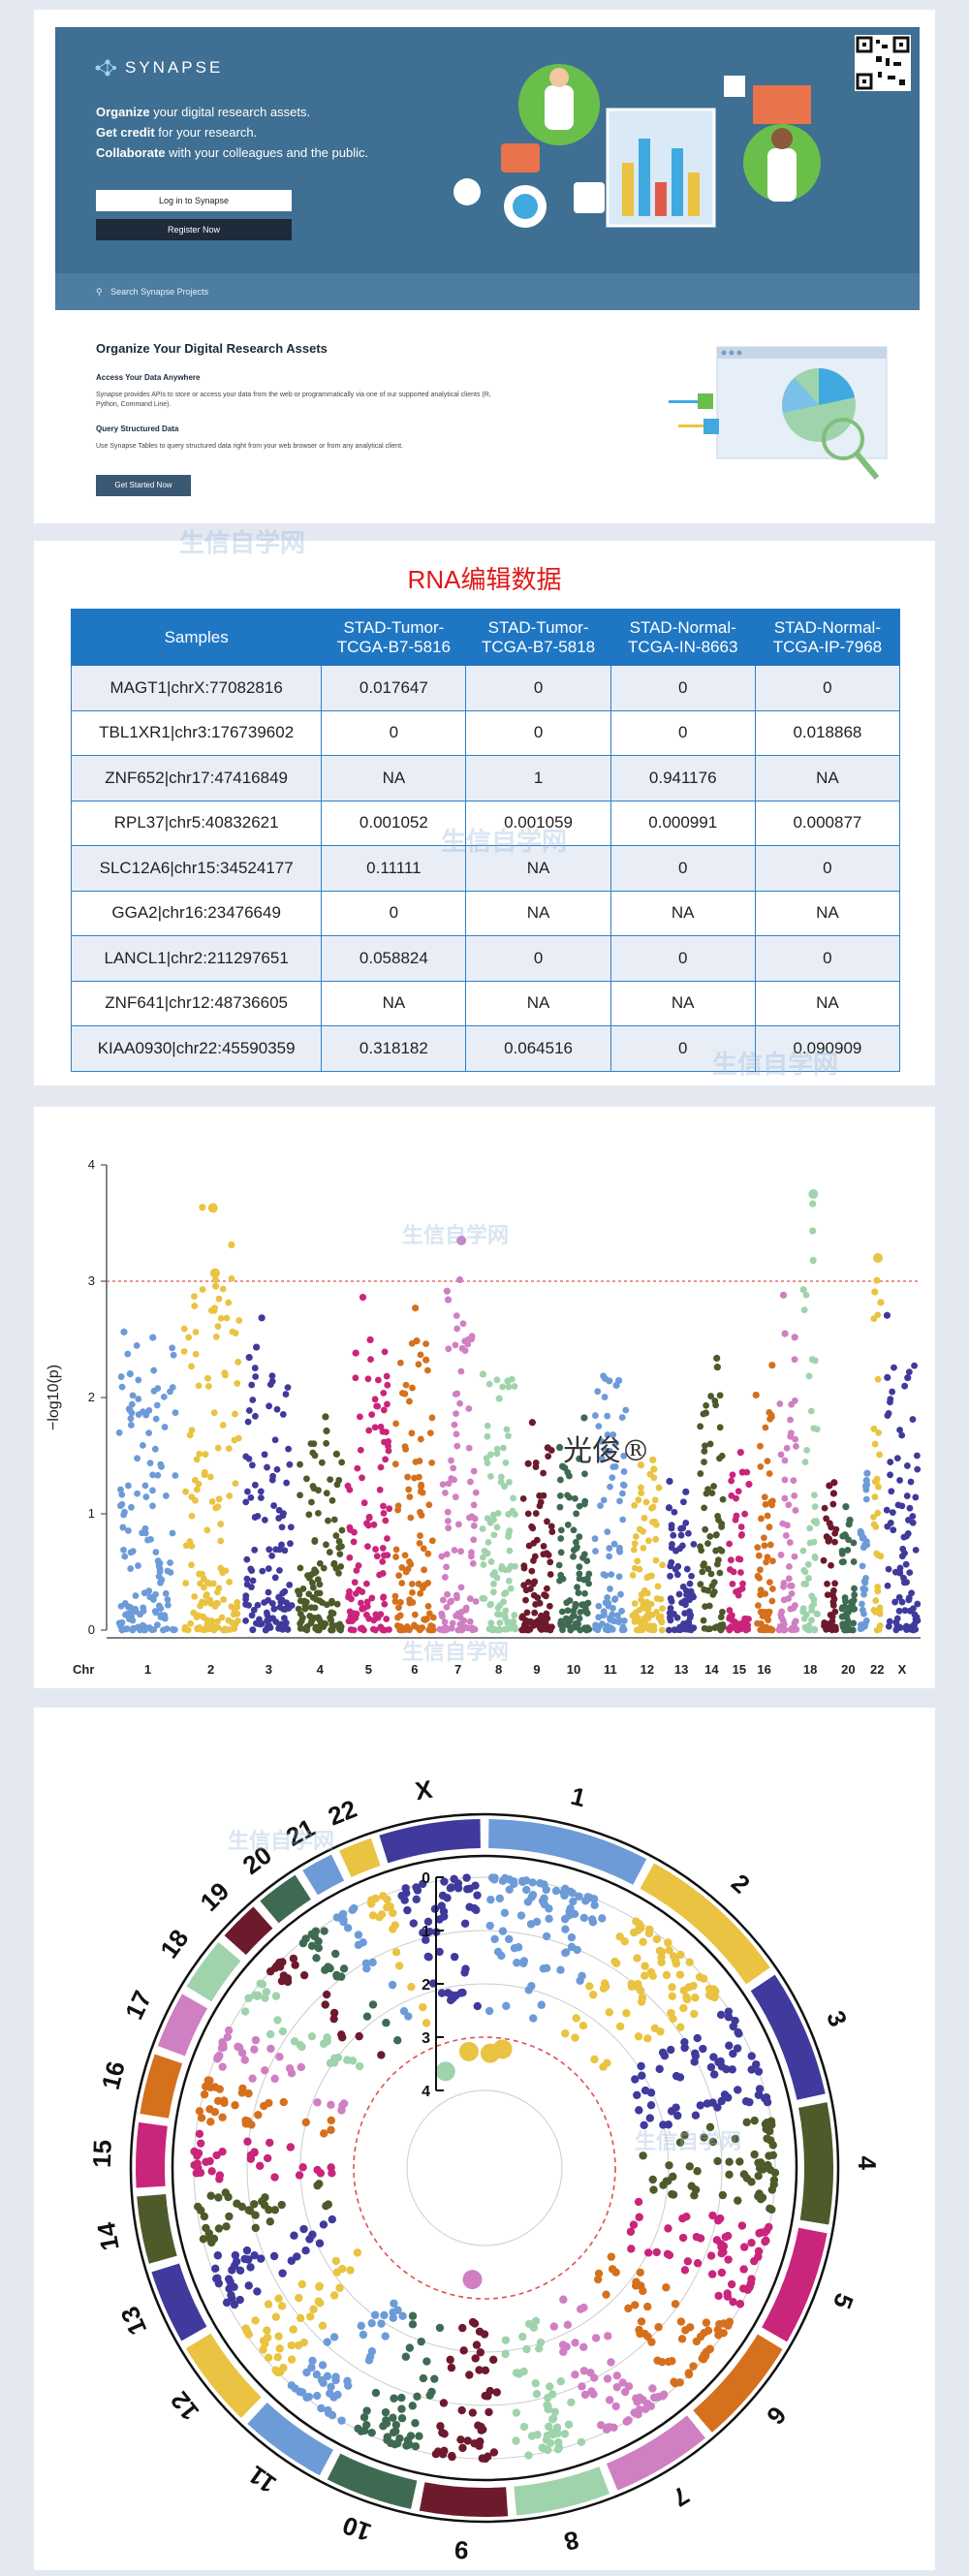 Image resolution: width=969 pixels, height=2576 pixels. What do you see at coordinates (683, 732) in the screenshot?
I see `table-cell: 0` at bounding box center [683, 732].